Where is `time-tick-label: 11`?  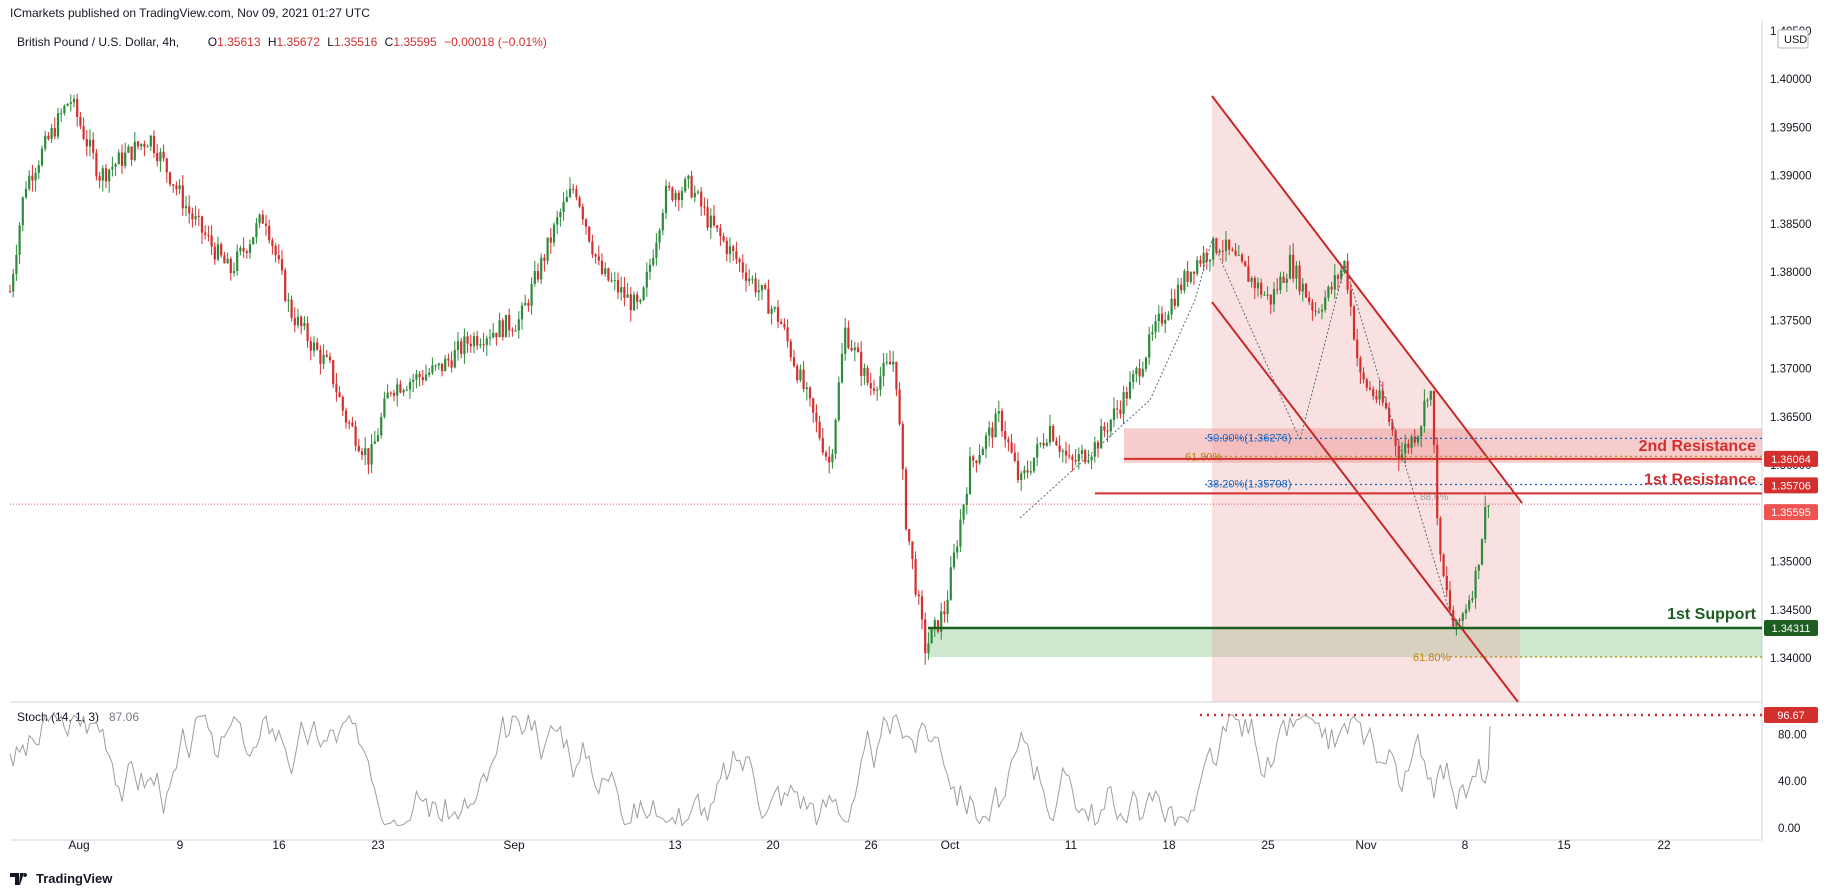 time-tick-label: 11 is located at coordinates (1071, 845).